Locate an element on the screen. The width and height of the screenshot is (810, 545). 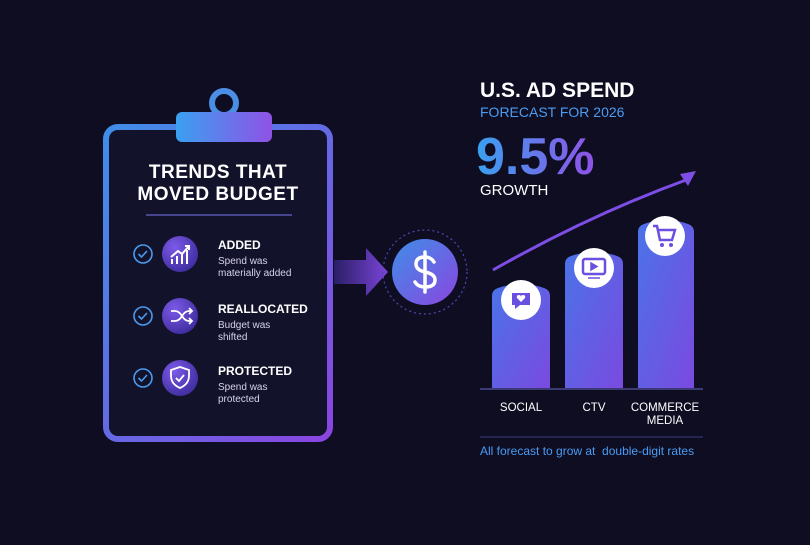
item-desc: protected is located at coordinates (239, 399).